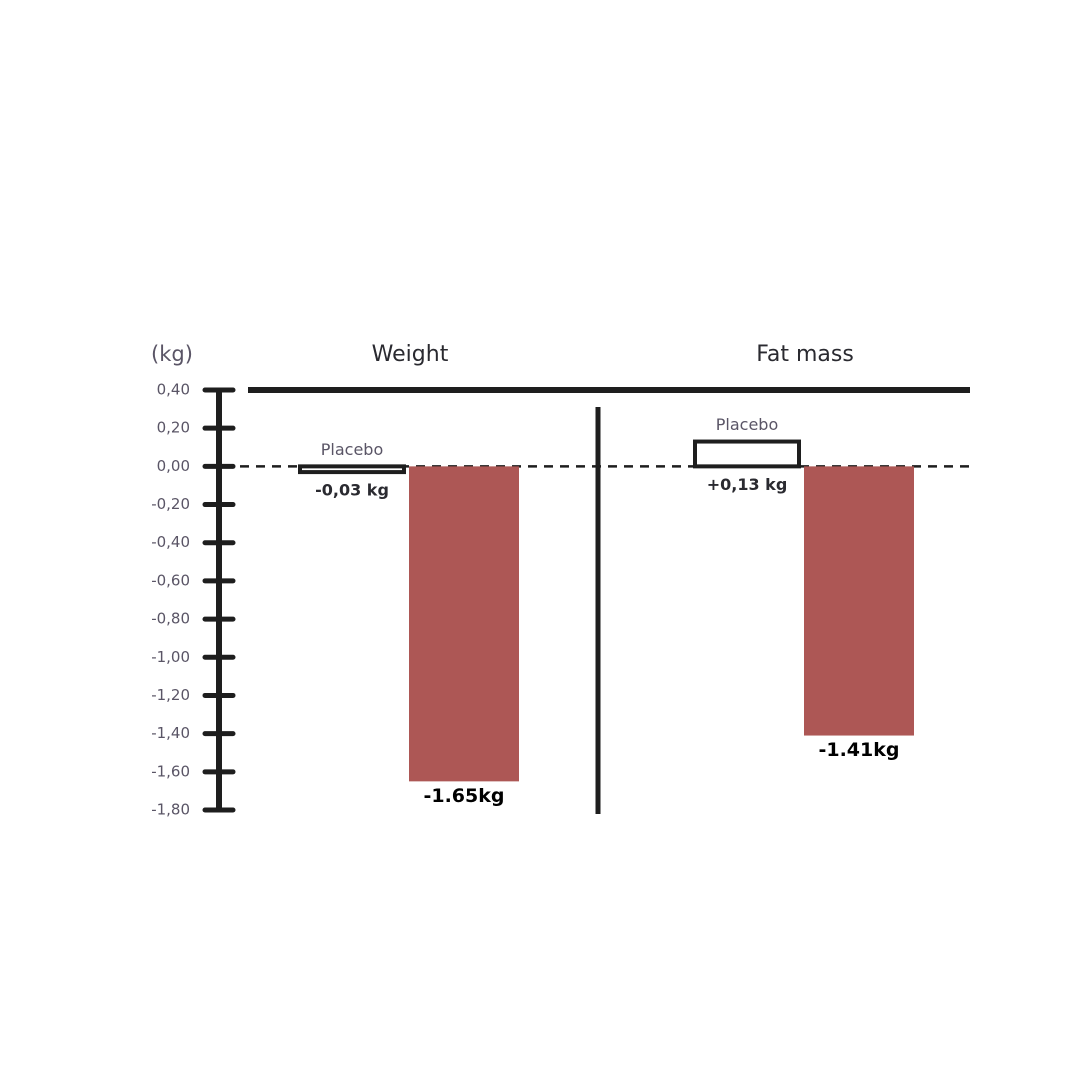  I want to click on y-tick-label: -1,80, so click(170, 810).